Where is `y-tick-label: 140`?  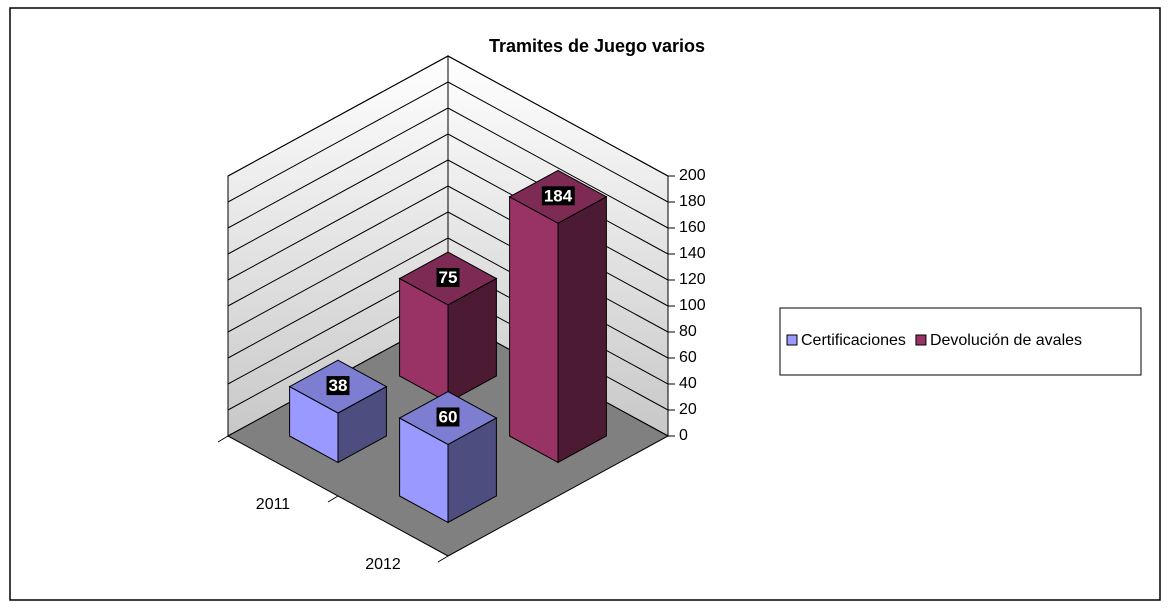
y-tick-label: 140 is located at coordinates (692, 253).